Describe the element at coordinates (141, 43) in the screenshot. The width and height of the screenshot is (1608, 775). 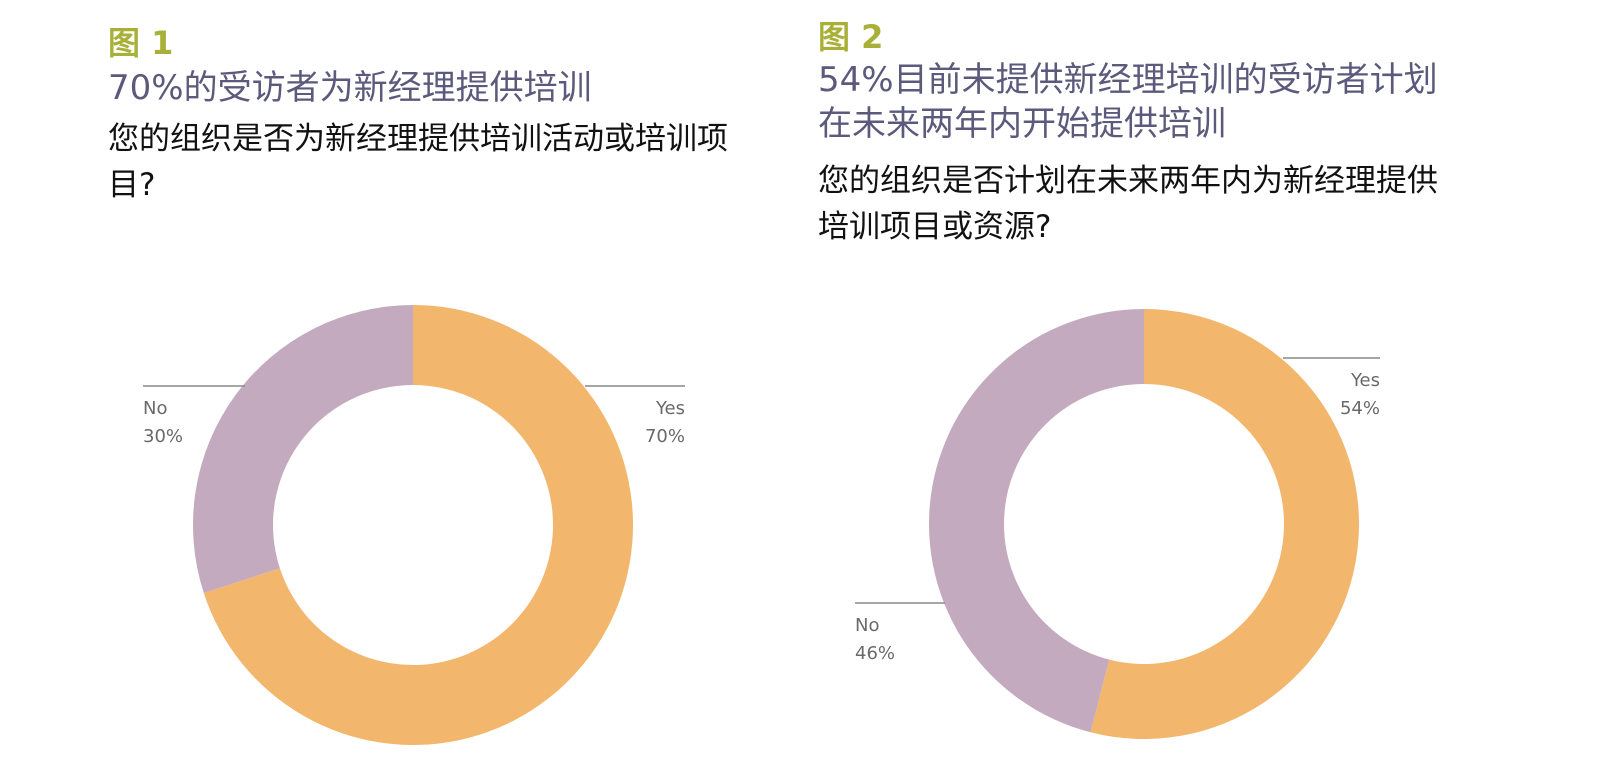
I see `figure-label: 图 1` at that location.